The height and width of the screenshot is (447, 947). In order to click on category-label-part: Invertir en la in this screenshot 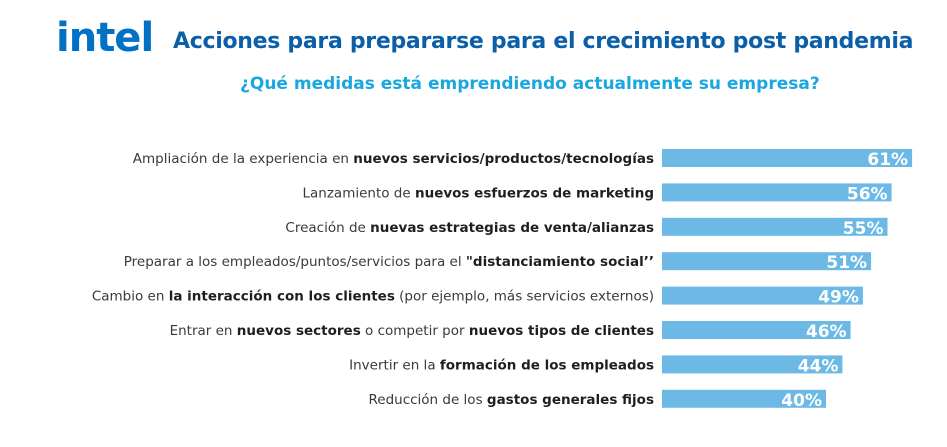, I will do `click(394, 365)`.